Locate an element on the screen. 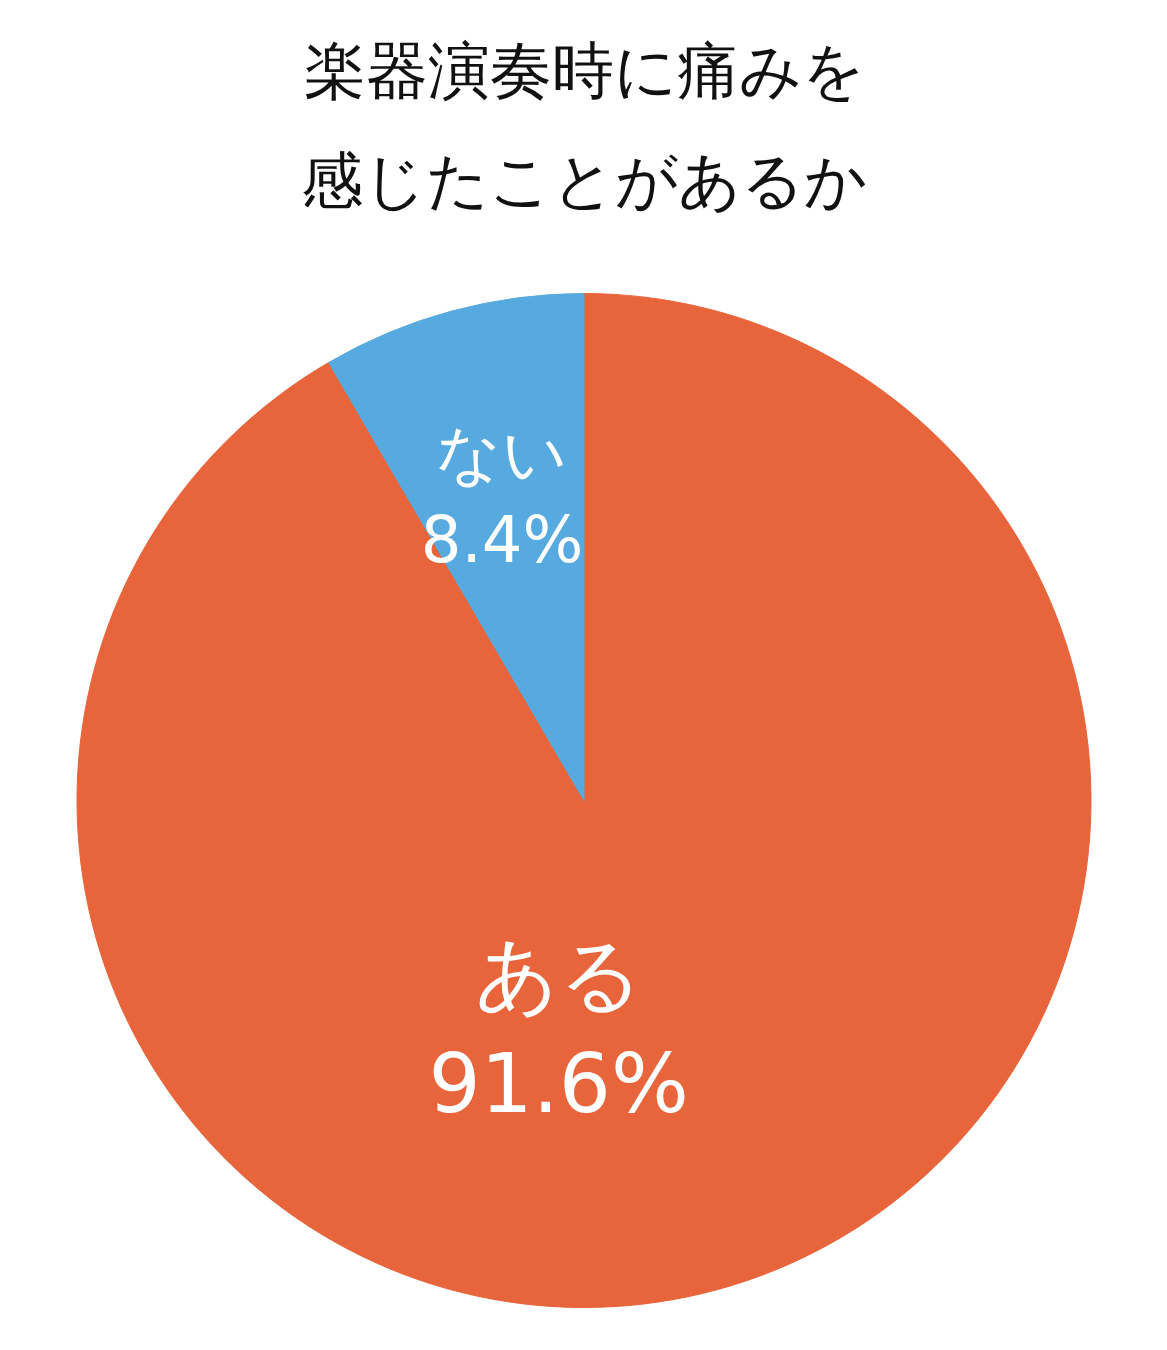 This screenshot has height=1350, width=1167. data-label: 8.4% is located at coordinates (502, 539).